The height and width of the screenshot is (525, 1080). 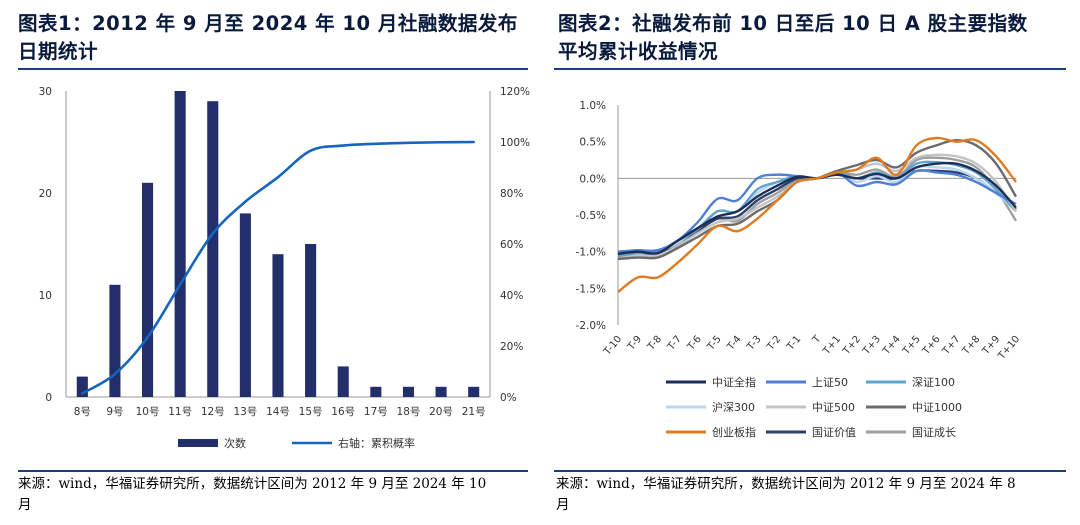 I want to click on chart1-title: 图表1：2012 年 9 月至 2024 年 10 月社融数据发布 日期统计, so click(x=273, y=38).